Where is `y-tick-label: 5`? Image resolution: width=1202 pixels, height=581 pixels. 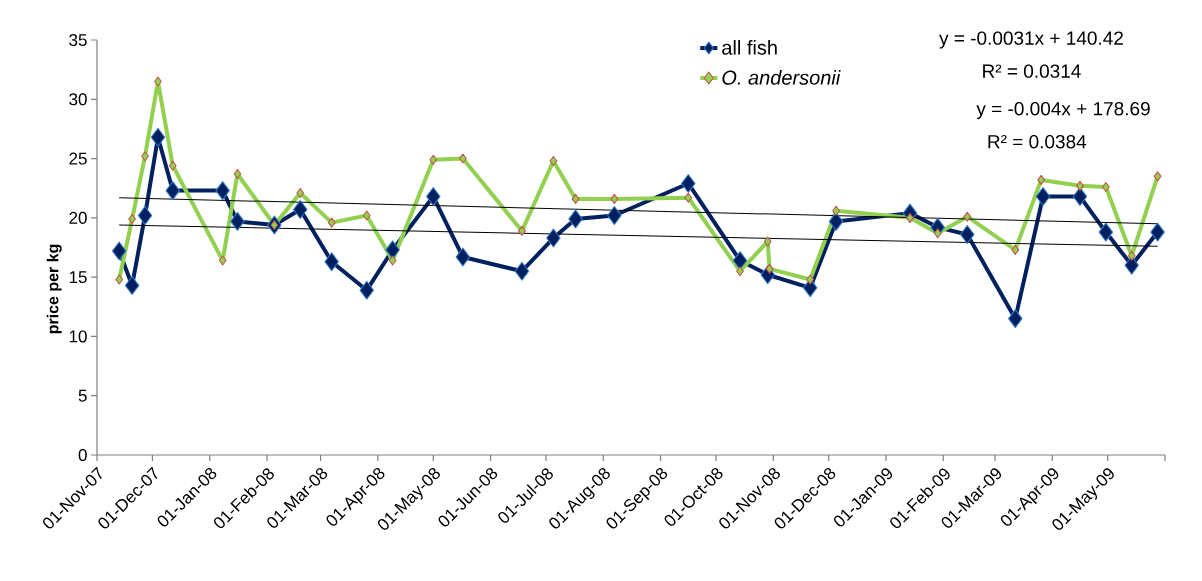 y-tick-label: 5 is located at coordinates (82, 395).